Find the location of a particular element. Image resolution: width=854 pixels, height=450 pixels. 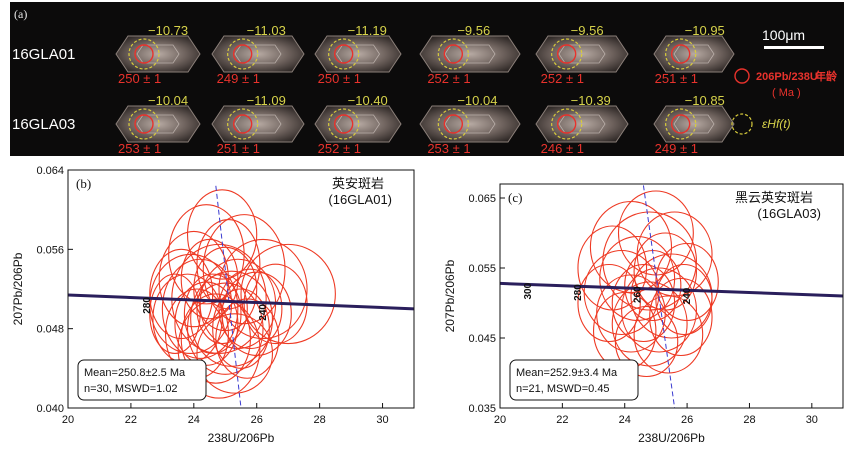

age-value: 251 ± 1 is located at coordinates (676, 78).